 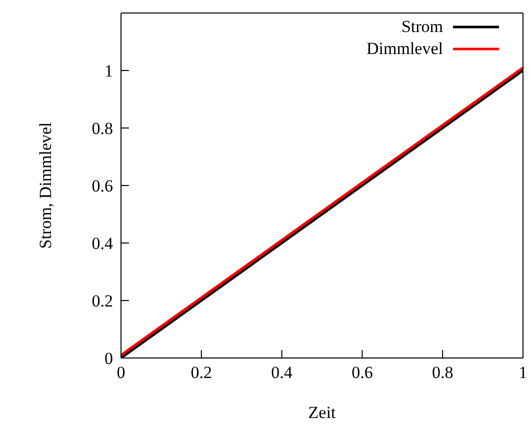 What do you see at coordinates (108, 358) in the screenshot?
I see `y-tick-label: 0` at bounding box center [108, 358].